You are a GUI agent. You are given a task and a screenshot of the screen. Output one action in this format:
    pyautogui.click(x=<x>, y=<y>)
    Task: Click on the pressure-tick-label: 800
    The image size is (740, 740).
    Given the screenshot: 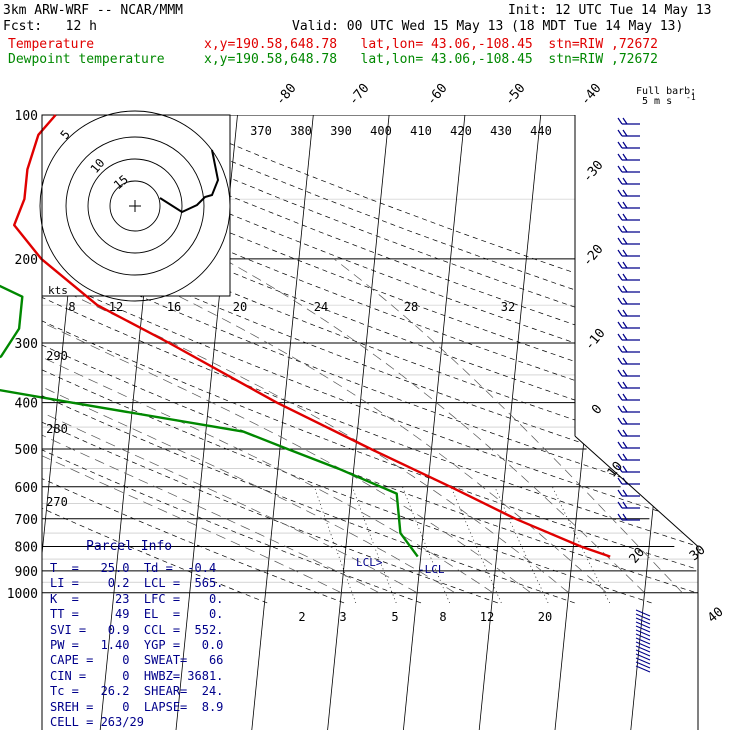 What is the action you would take?
    pyautogui.click(x=26, y=547)
    